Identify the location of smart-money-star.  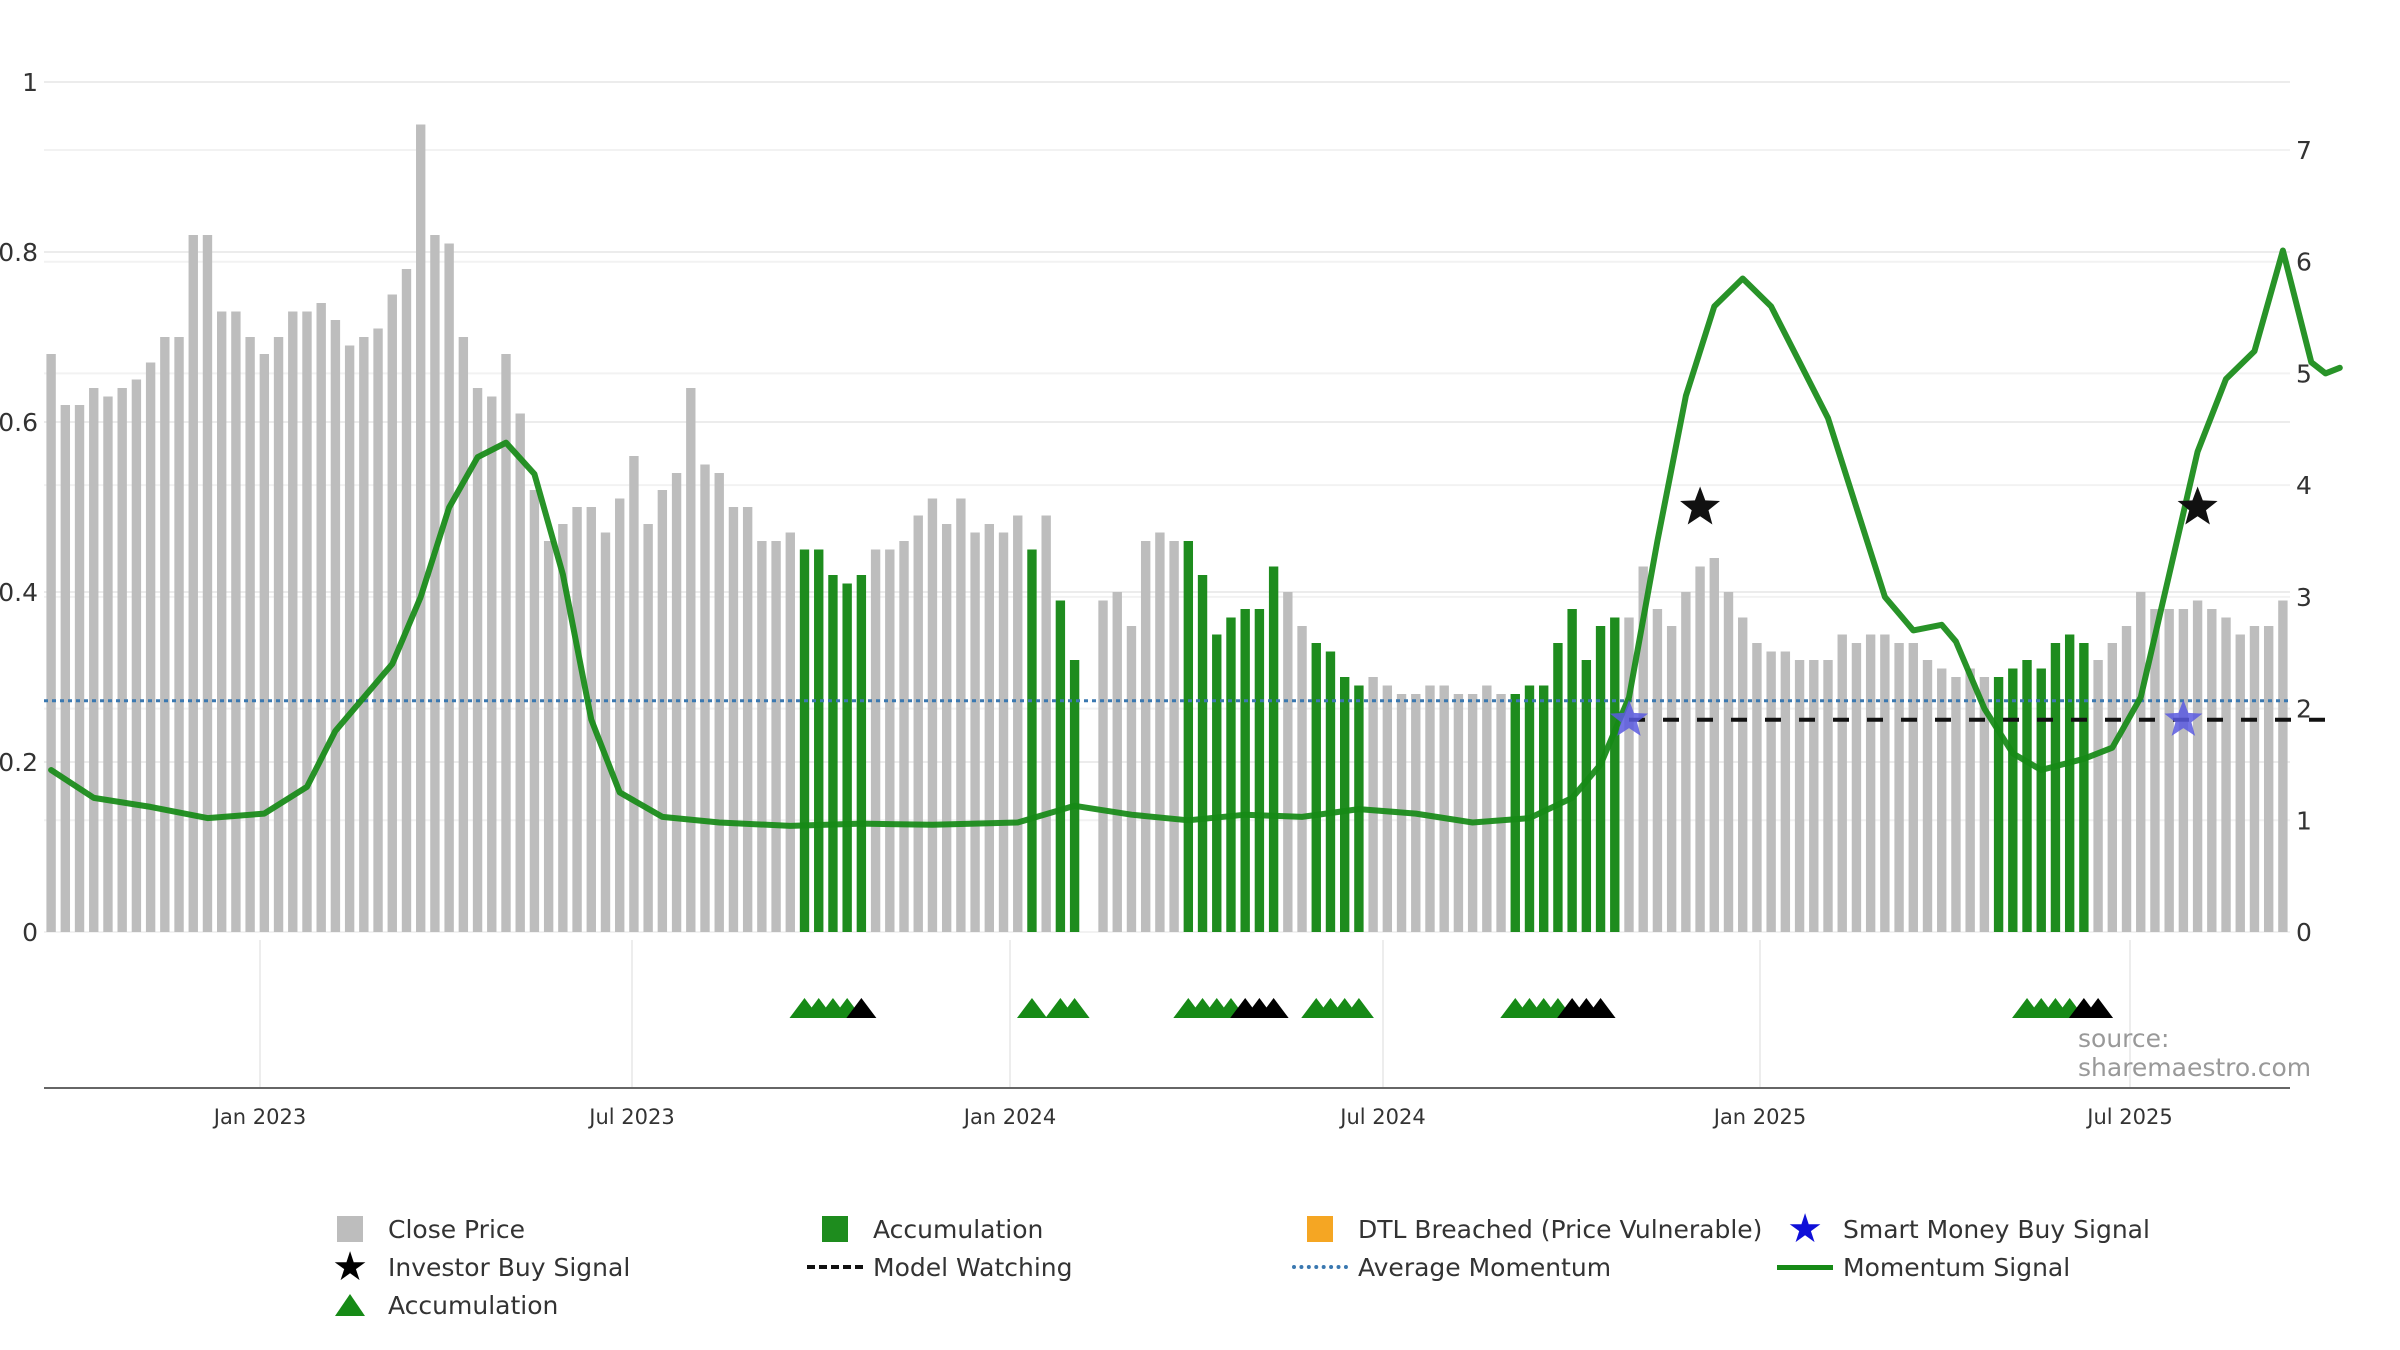
(2183, 717).